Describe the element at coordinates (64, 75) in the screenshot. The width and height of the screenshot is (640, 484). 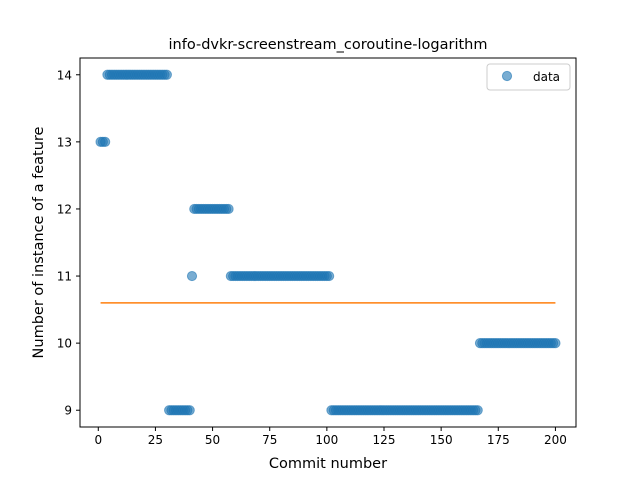
I see `y-tick-label: 14` at that location.